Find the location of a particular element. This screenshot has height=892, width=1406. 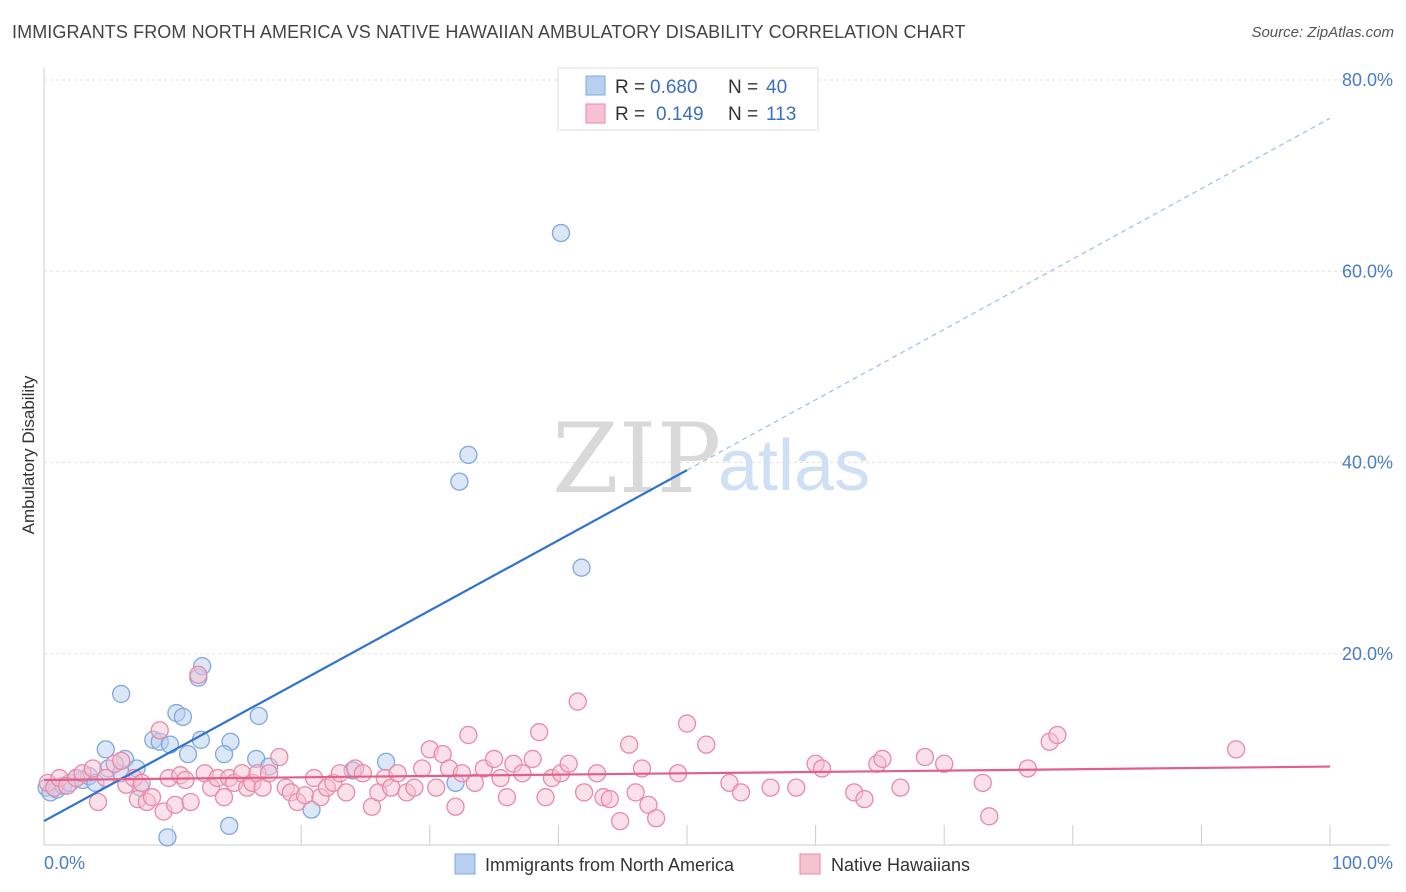

legend-n-value-1: 40 is located at coordinates (776, 87).